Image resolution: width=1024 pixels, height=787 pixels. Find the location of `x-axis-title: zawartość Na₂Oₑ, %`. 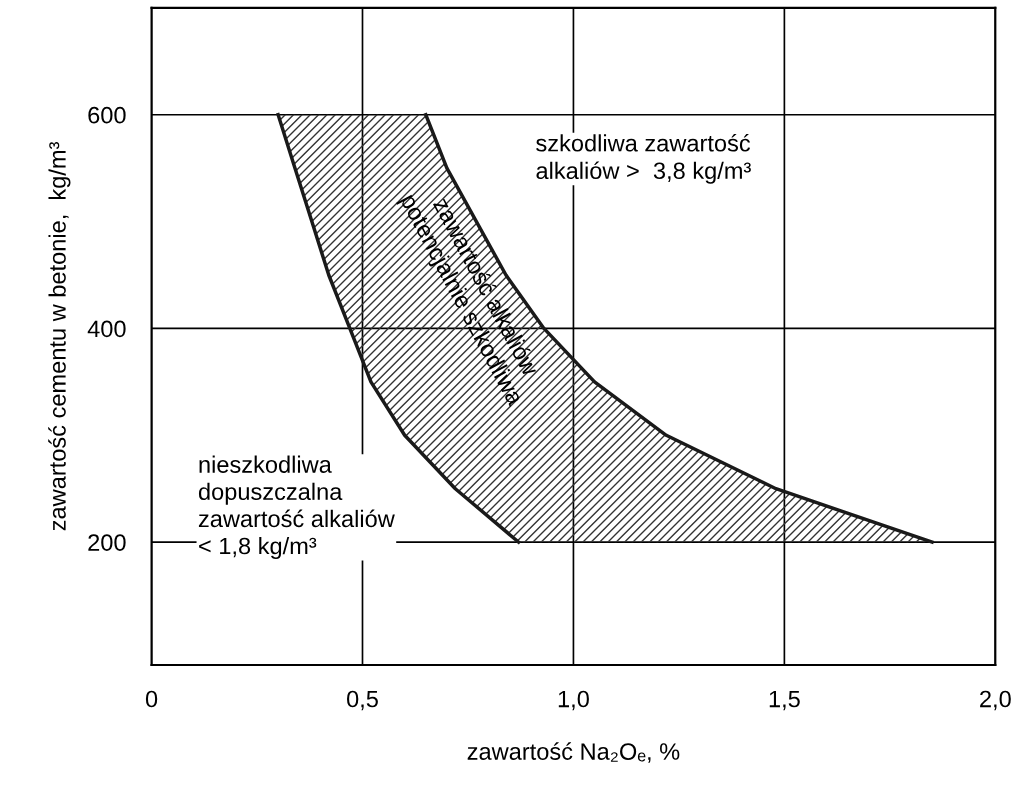

x-axis-title: zawartość Na₂Oₑ, % is located at coordinates (573, 752).